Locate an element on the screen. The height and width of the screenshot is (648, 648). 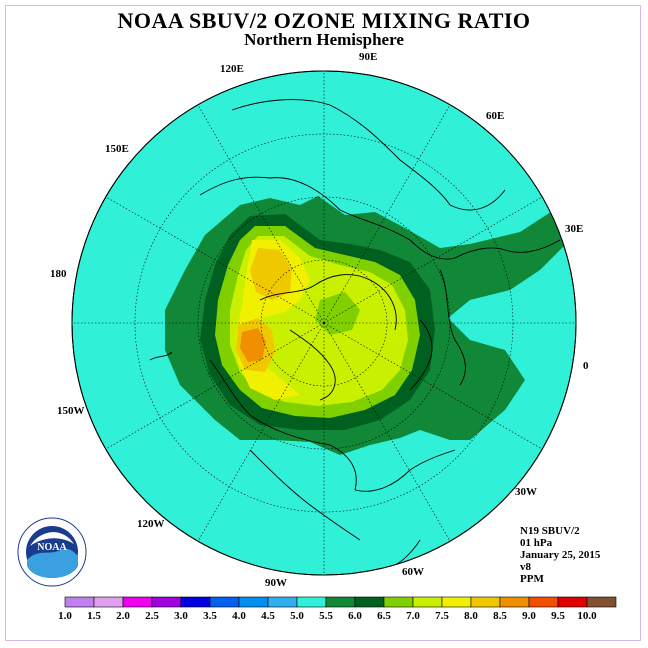
scale-tick-label: 2.0 is located at coordinates (123, 616).